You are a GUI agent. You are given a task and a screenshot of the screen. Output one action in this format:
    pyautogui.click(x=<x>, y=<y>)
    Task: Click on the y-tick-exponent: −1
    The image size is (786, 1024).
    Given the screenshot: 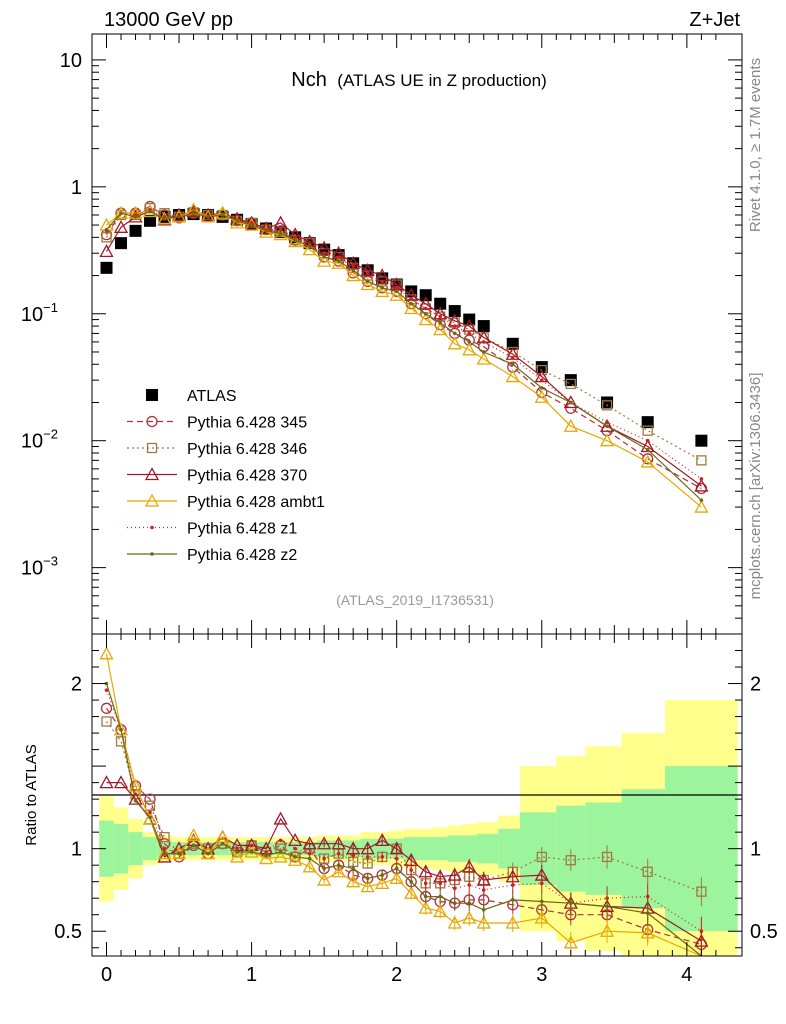 What is the action you would take?
    pyautogui.click(x=50, y=307)
    